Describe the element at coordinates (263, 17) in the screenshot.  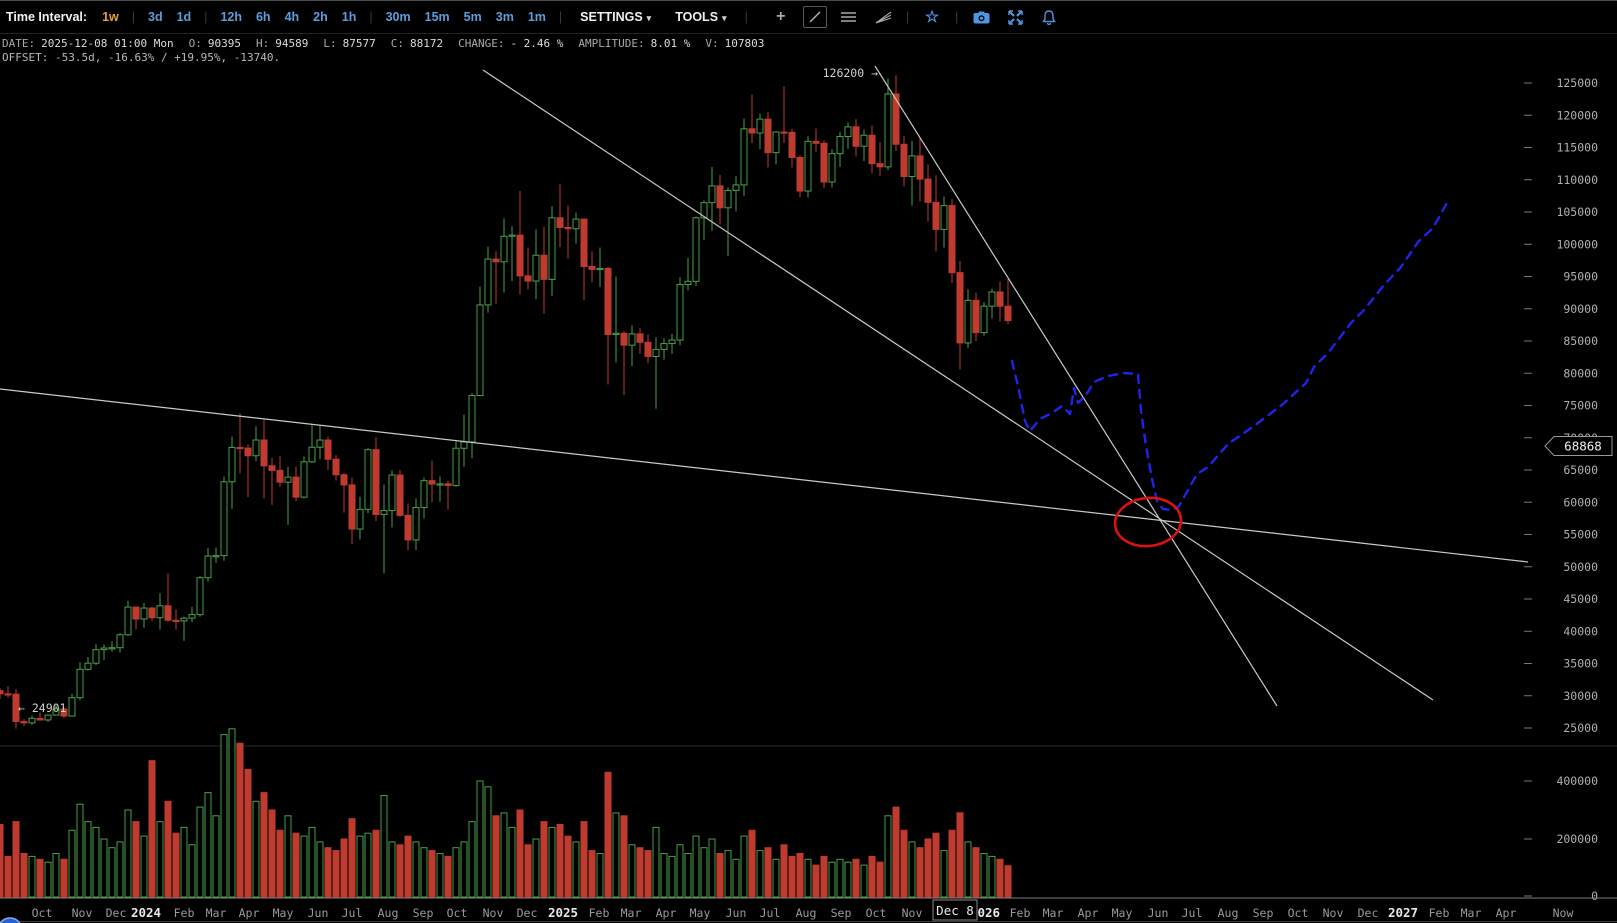
I see `interval-6h: 6h` at that location.